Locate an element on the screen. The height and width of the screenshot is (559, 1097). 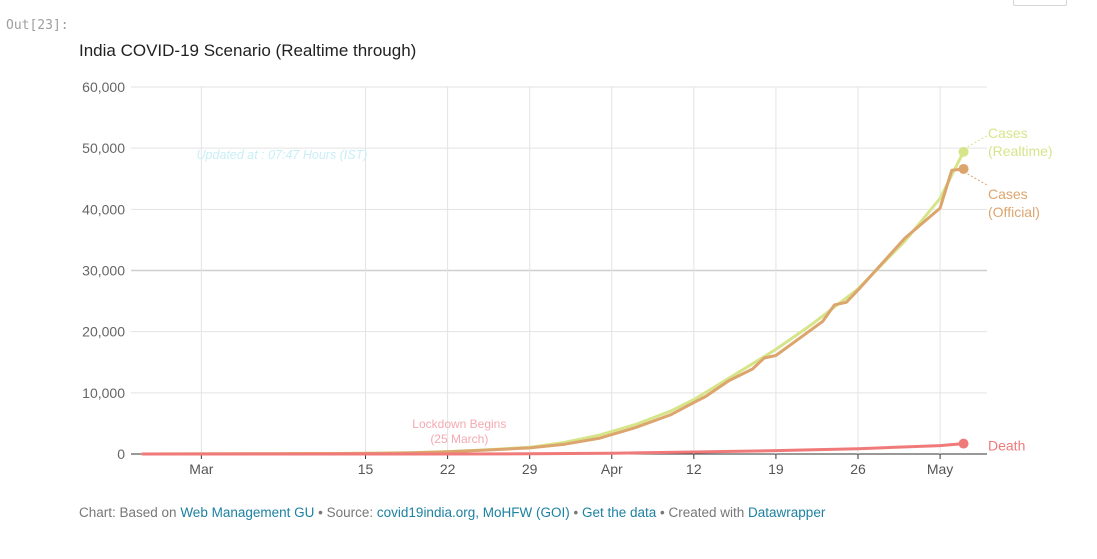
x-tick-label: 15 is located at coordinates (366, 469).